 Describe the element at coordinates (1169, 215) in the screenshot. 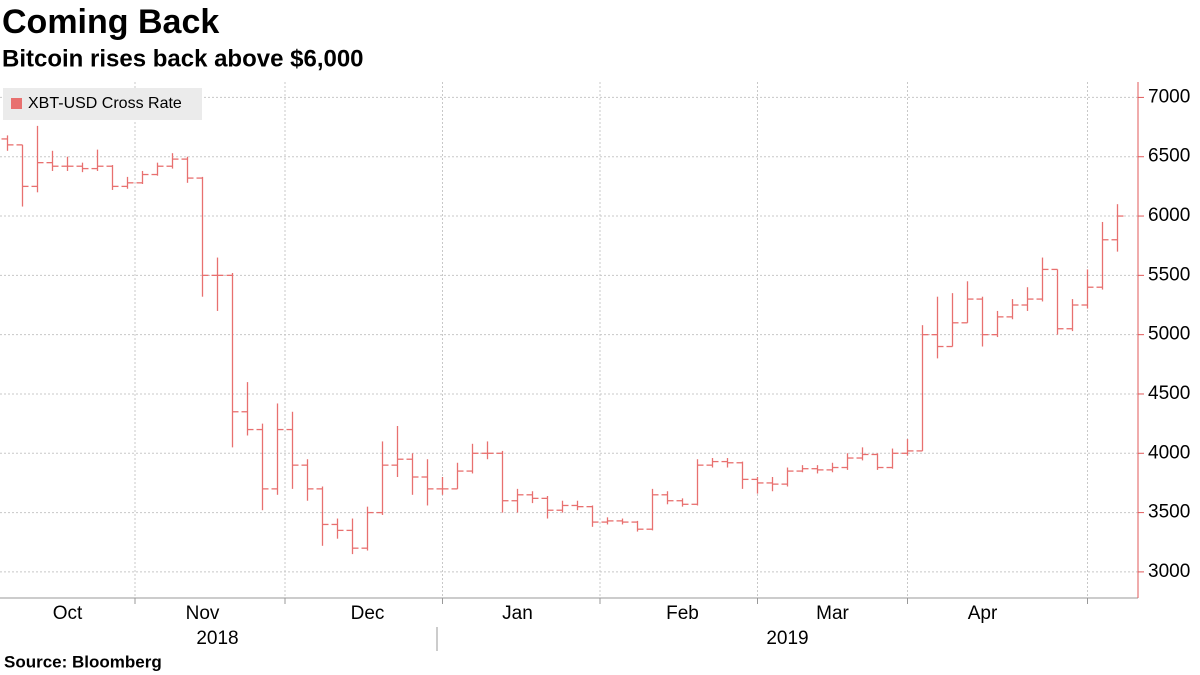

I see `y-tick-label: 6000` at that location.